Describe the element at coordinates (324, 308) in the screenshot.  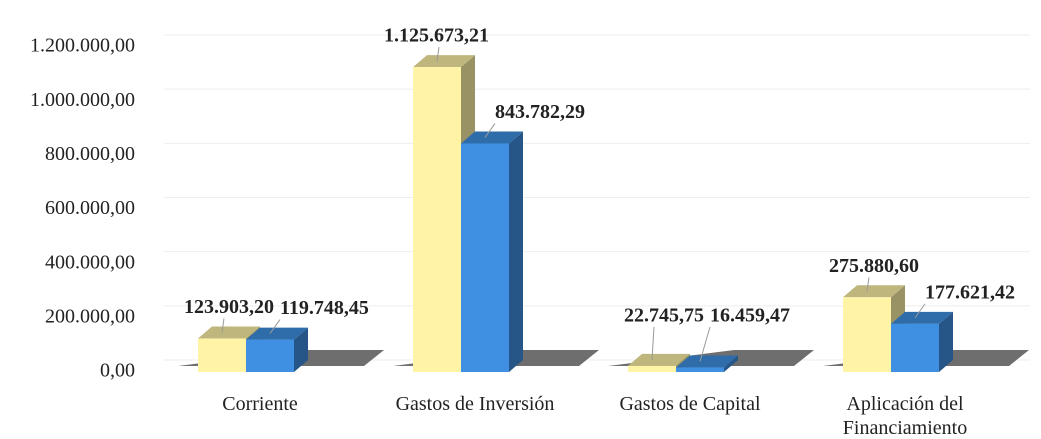
I see `data-label: 119.748,45` at that location.